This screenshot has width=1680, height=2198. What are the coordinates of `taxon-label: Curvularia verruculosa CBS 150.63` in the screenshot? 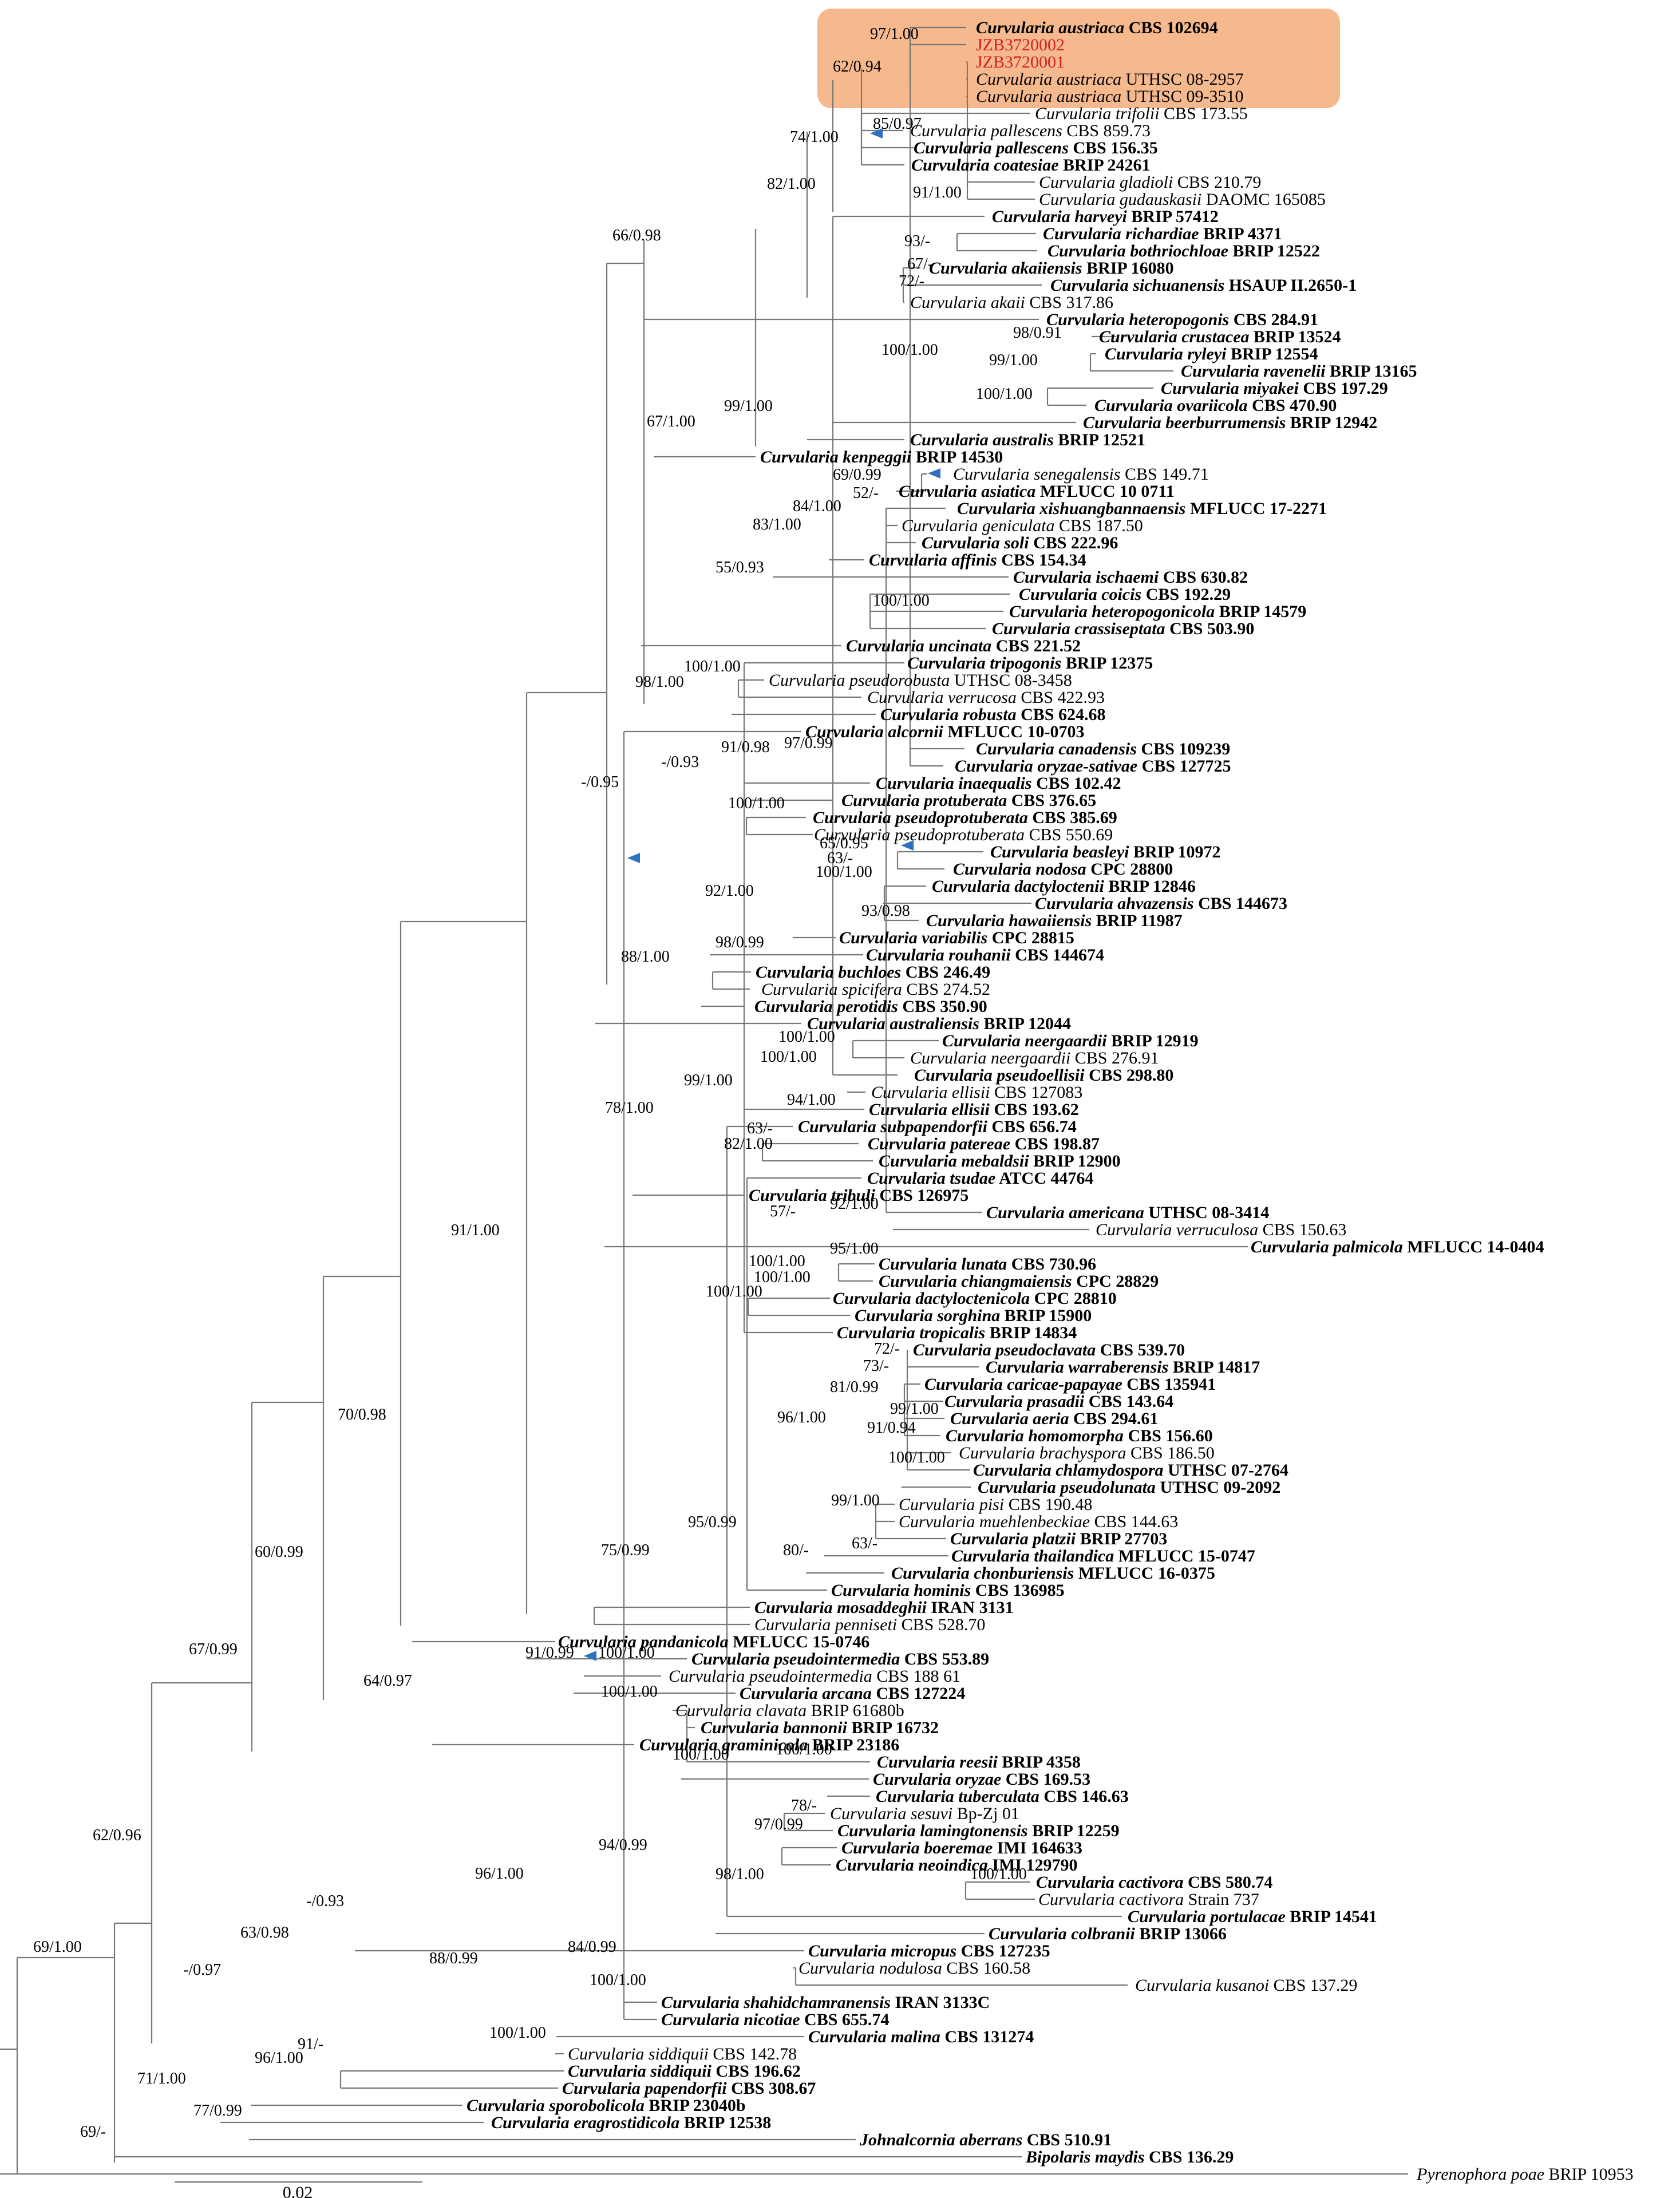 It's located at (1221, 1229).